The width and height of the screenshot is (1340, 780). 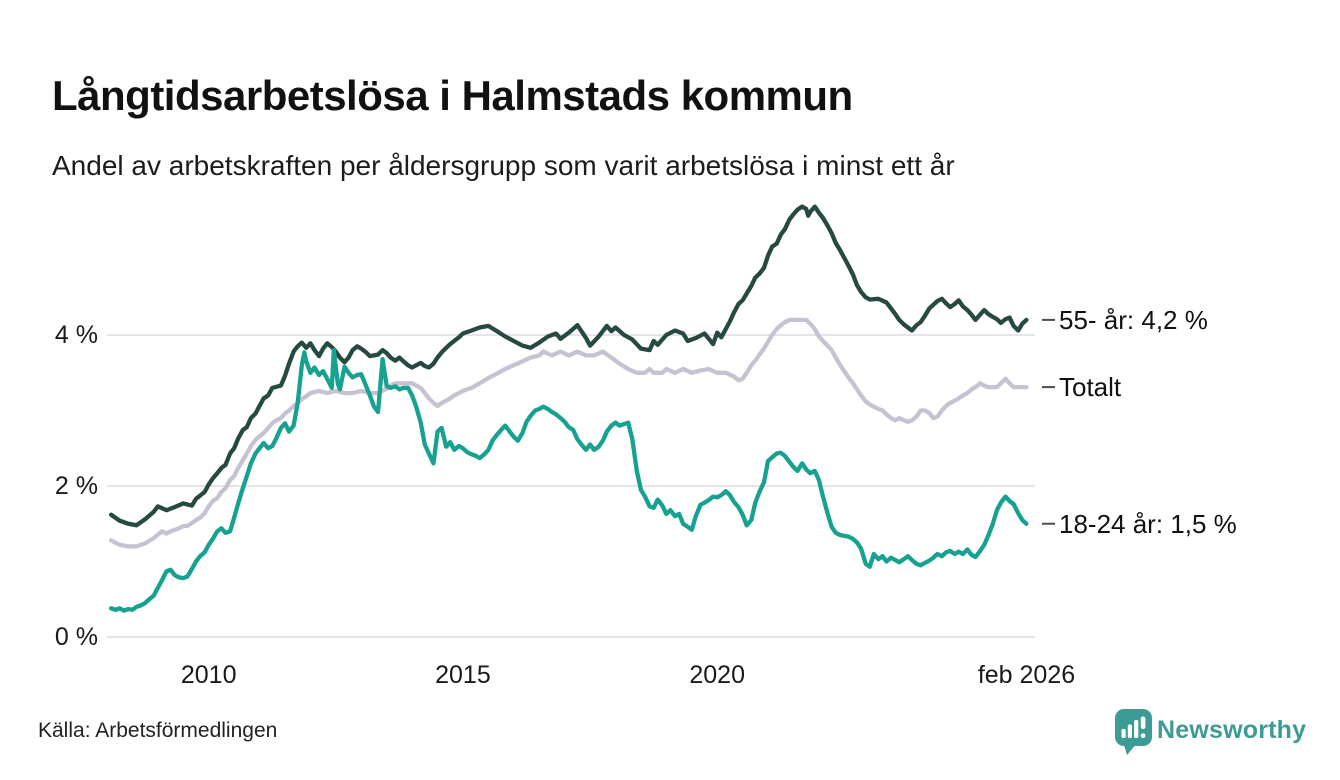 I want to click on x-axis-tick-label: 2015, so click(x=463, y=675).